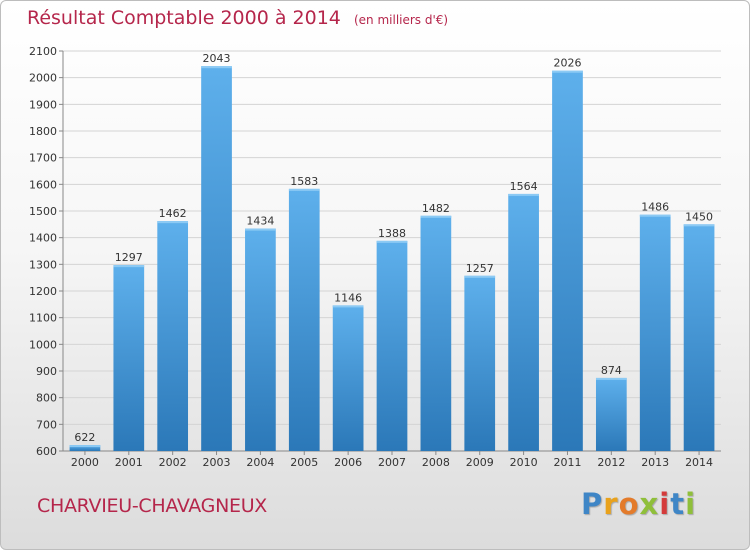 The width and height of the screenshot is (750, 550). What do you see at coordinates (611, 414) in the screenshot?
I see `bar-2012` at bounding box center [611, 414].